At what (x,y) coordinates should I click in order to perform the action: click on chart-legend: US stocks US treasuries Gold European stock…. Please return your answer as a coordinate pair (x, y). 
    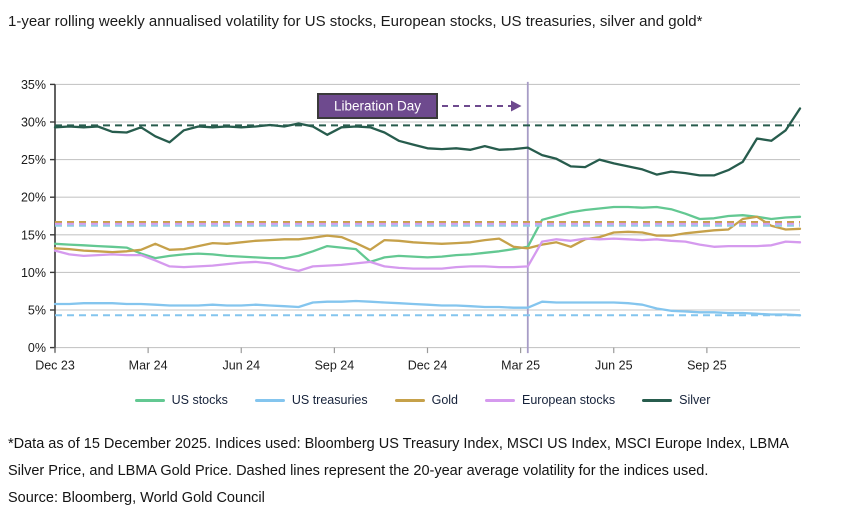
    Looking at the image, I should click on (422, 400).